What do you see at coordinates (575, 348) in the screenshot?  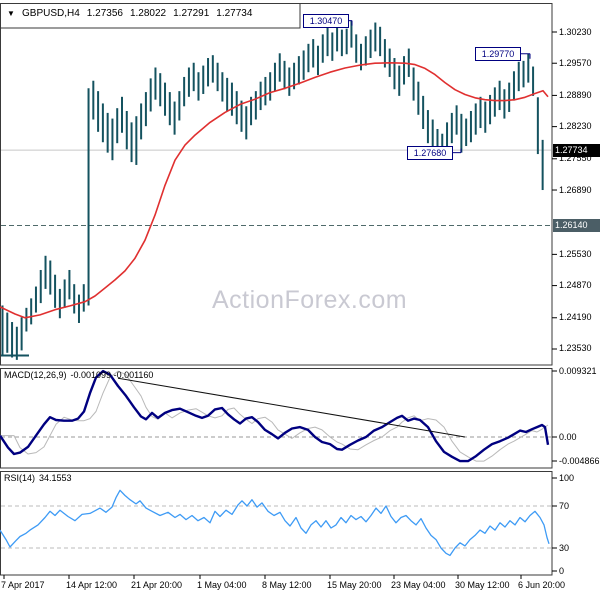 I see `price-axis-label: 1.23530` at bounding box center [575, 348].